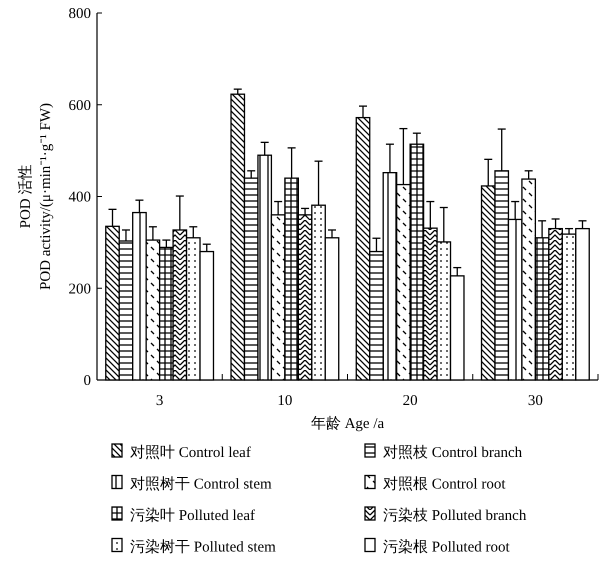 The width and height of the screenshot is (600, 564). I want to click on legend-label: 对照根 Control root, so click(444, 484).